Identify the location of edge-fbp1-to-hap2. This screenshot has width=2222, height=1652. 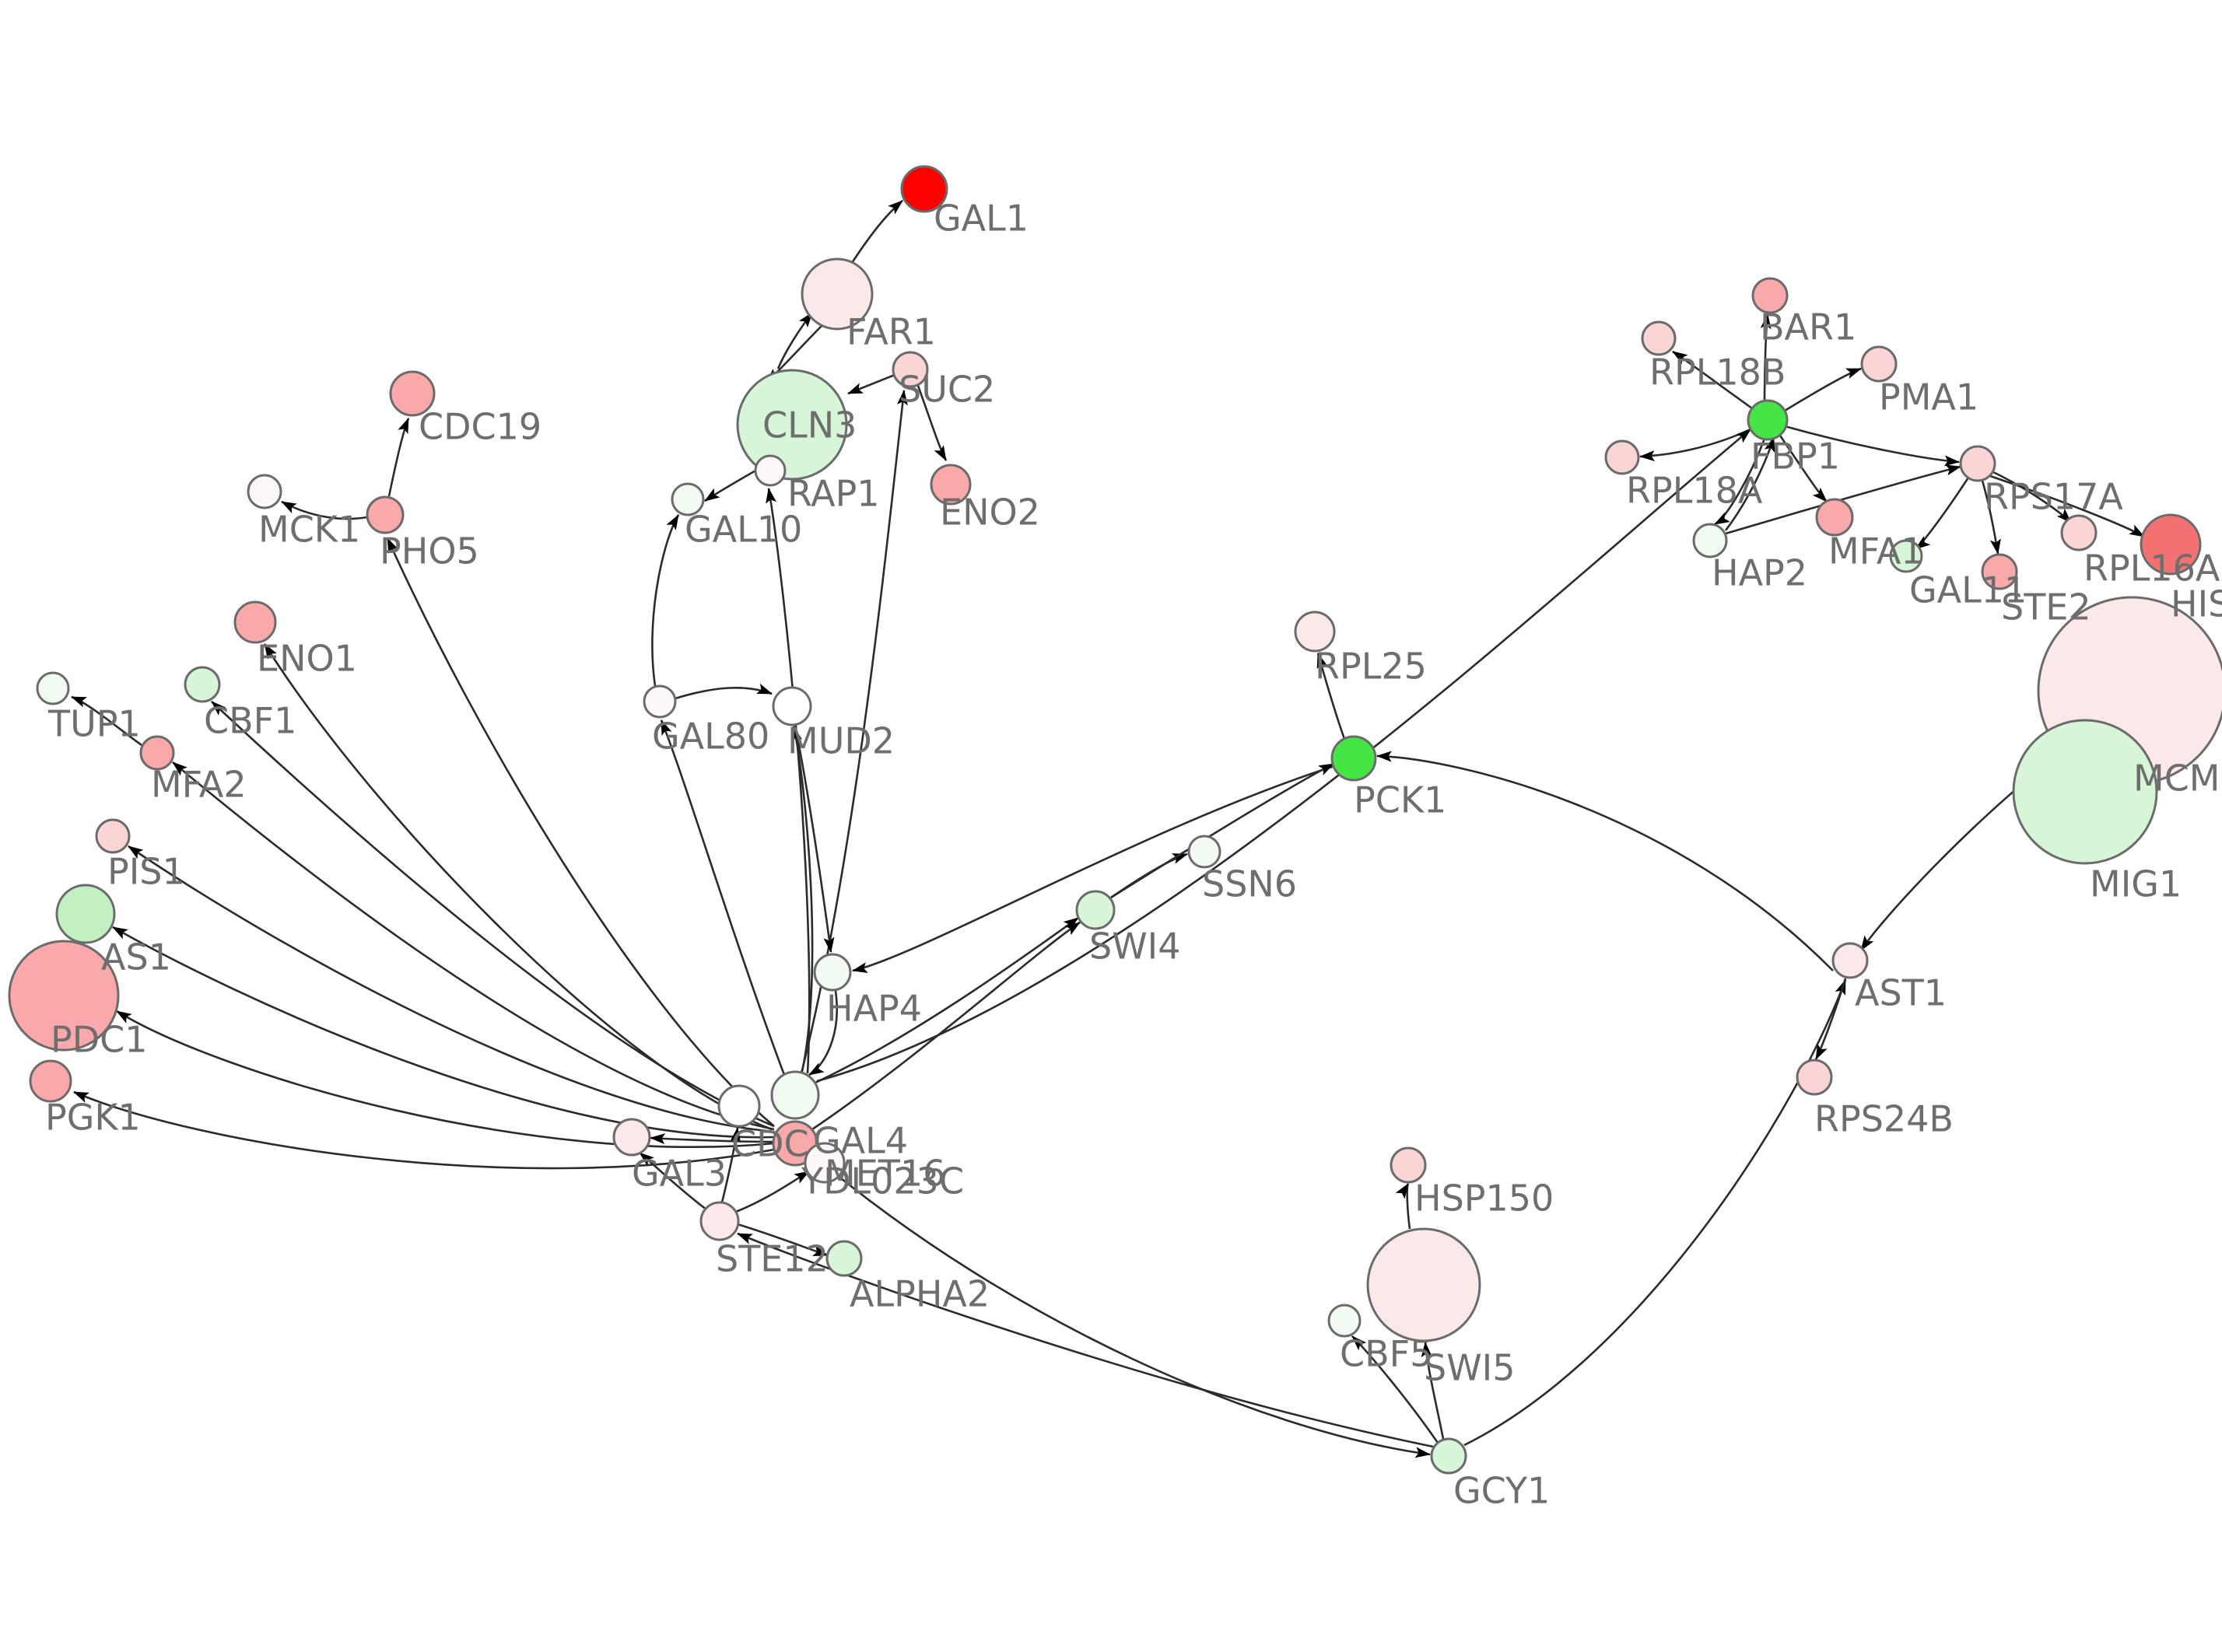
(1740, 482).